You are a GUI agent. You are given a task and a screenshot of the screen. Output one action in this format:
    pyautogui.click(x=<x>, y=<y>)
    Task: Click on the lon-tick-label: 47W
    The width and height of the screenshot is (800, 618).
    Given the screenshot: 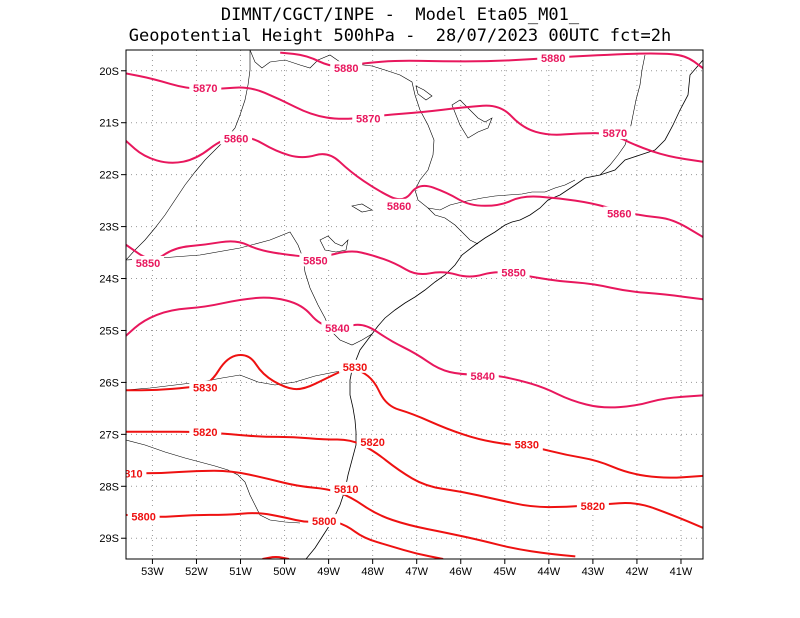 What is the action you would take?
    pyautogui.click(x=416, y=572)
    